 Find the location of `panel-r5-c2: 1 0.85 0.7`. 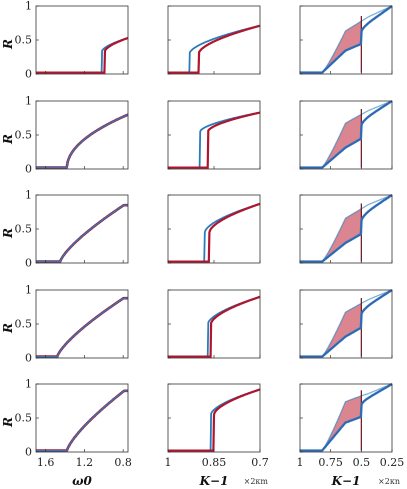

panel-r5-c2: 1 0.85 0.7 is located at coordinates (217, 426).